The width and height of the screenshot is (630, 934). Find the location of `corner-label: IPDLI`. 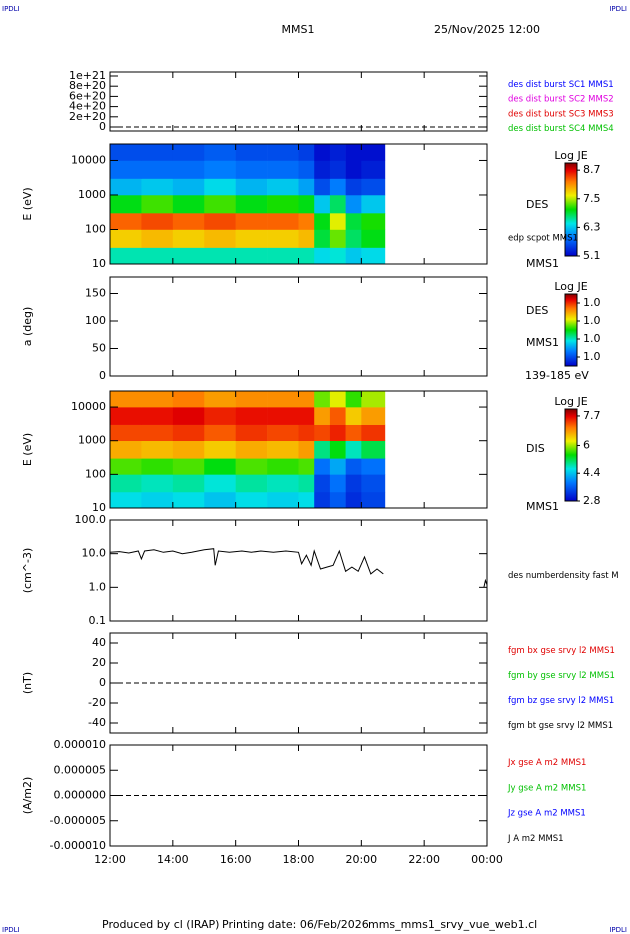

corner-label: IPDLI is located at coordinates (618, 9).